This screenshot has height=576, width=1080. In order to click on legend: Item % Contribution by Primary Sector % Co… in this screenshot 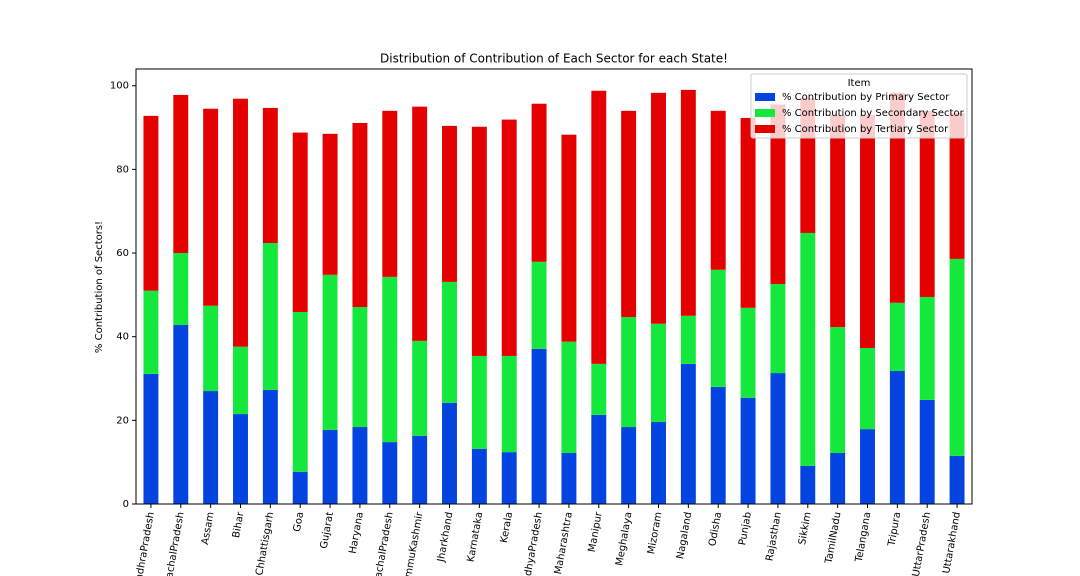, I will do `click(859, 106)`.